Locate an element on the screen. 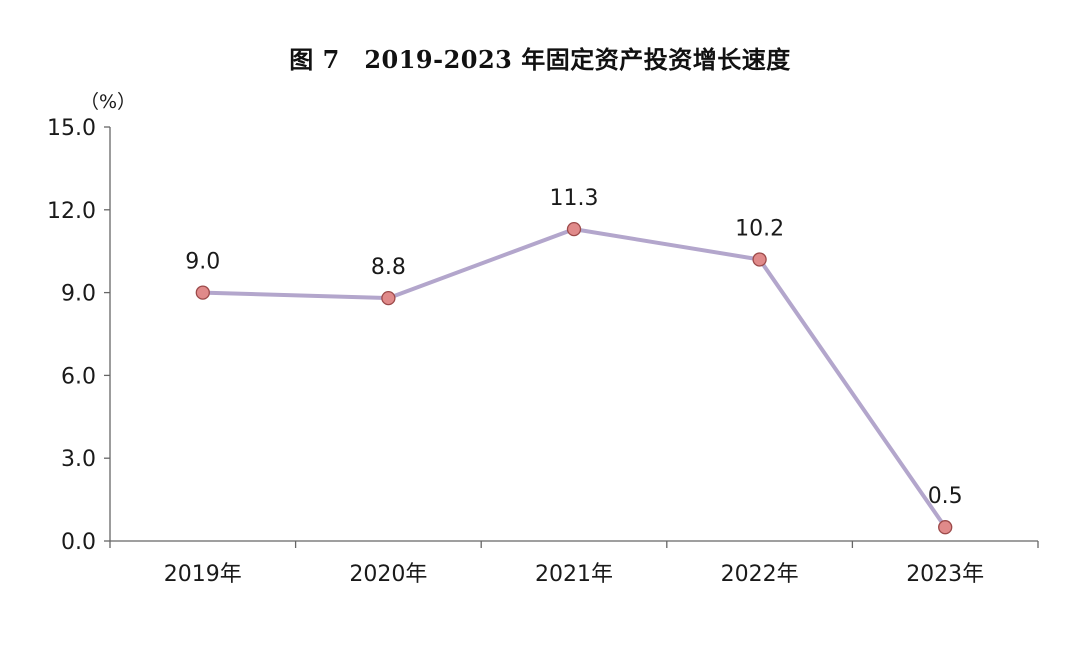 The image size is (1080, 647). y-tick-label: 9.0 is located at coordinates (78, 294).